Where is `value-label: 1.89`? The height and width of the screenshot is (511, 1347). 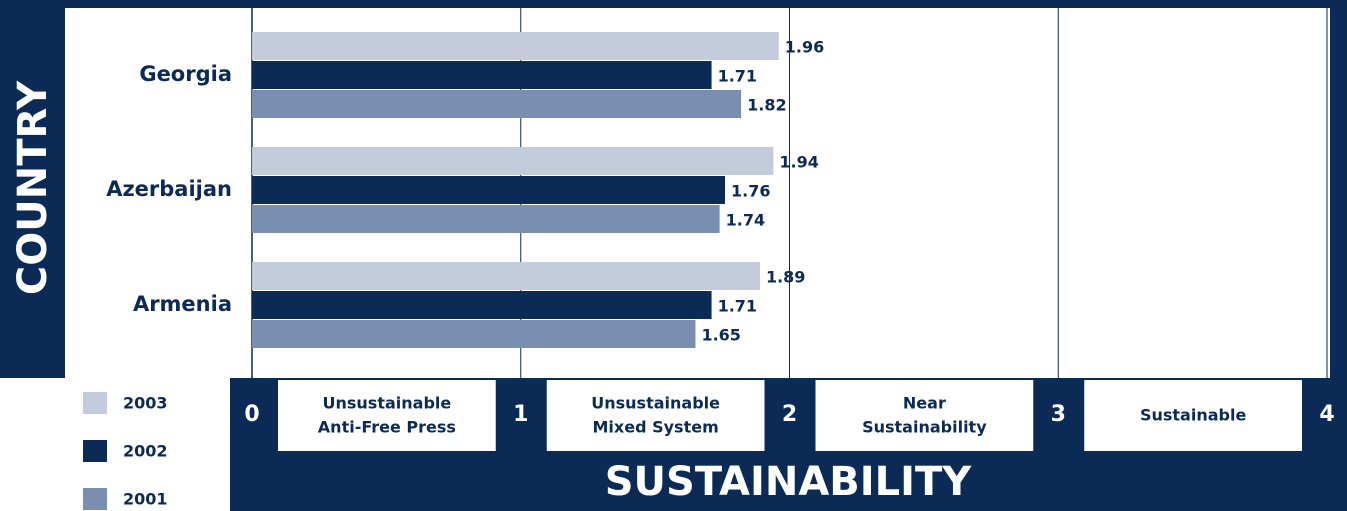
value-label: 1.89 is located at coordinates (785, 277).